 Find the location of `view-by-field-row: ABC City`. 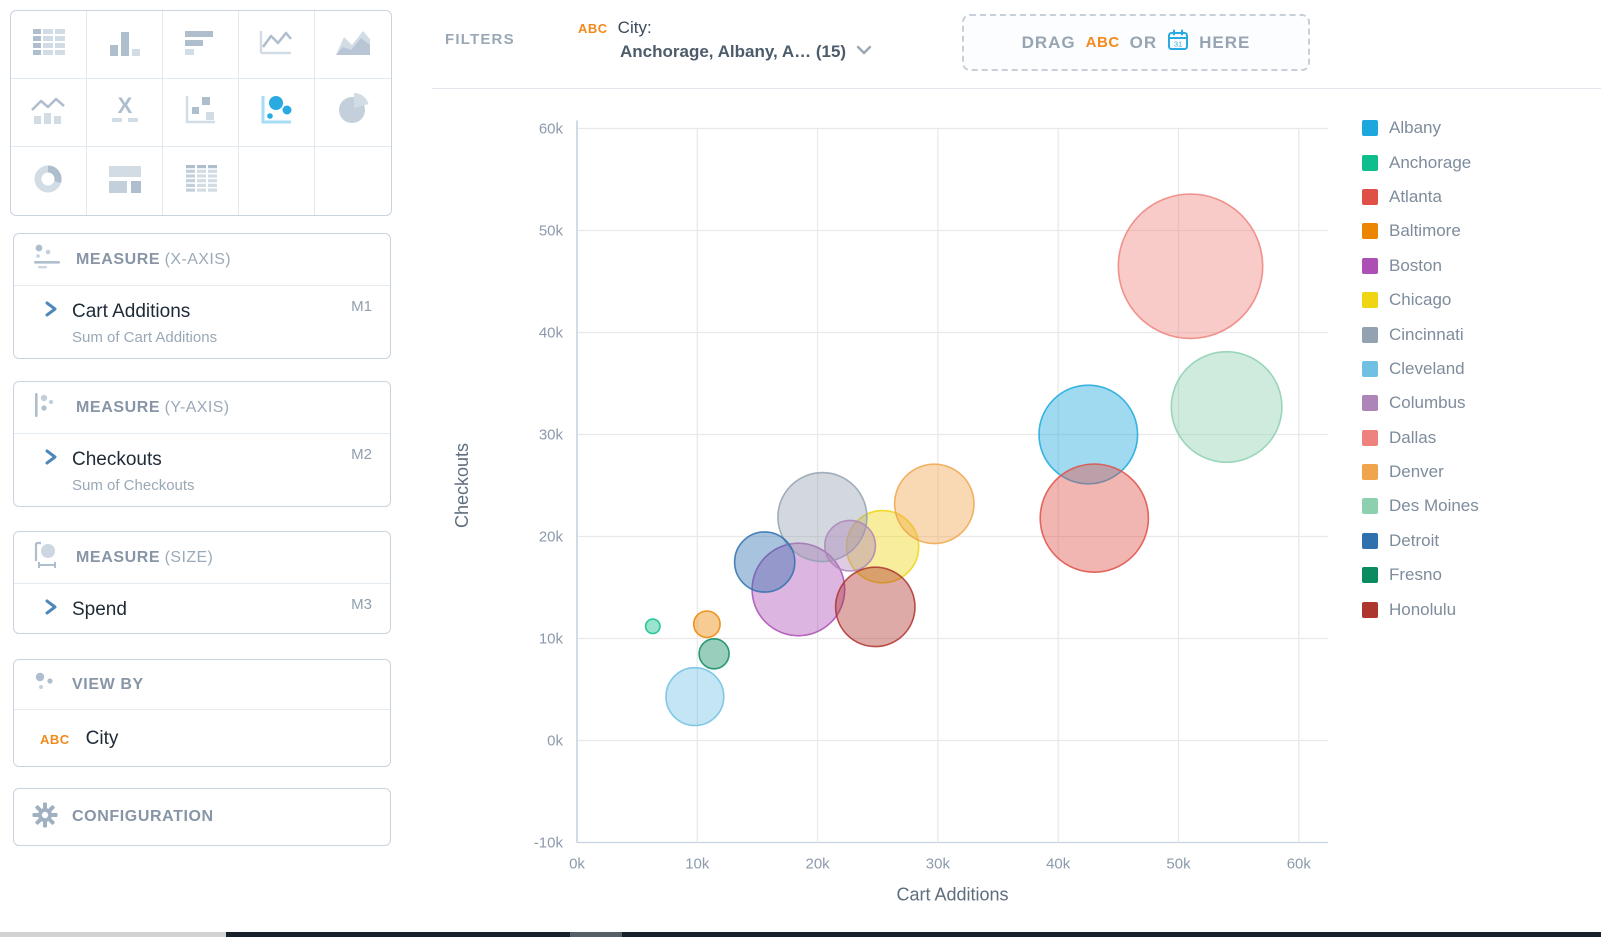

view-by-field-row: ABC City is located at coordinates (202, 738).